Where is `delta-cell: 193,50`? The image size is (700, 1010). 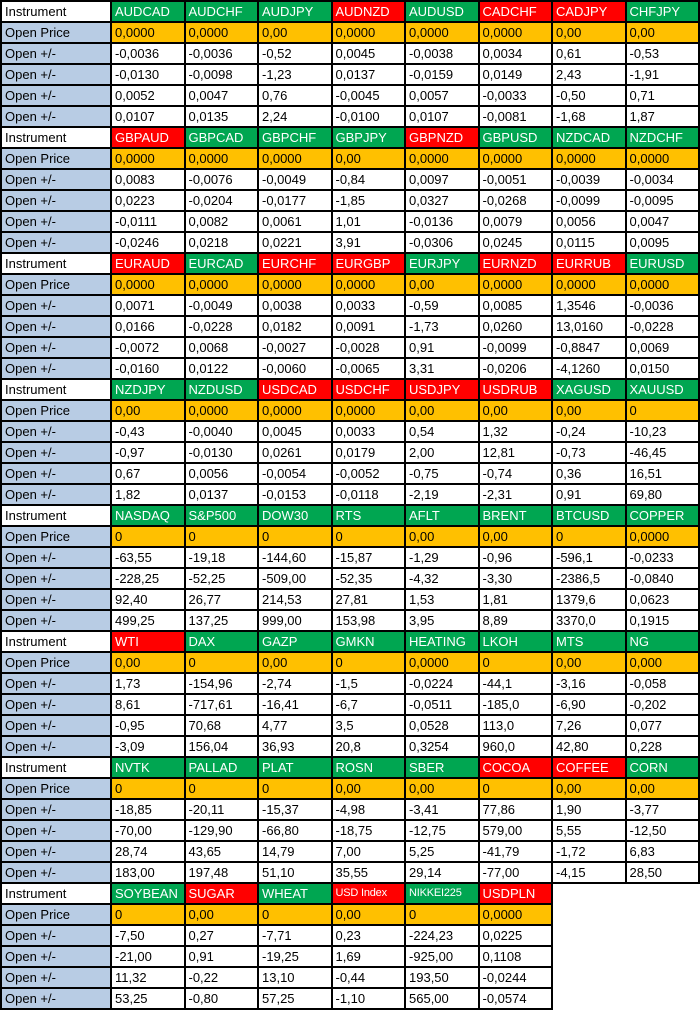 delta-cell: 193,50 is located at coordinates (442, 977).